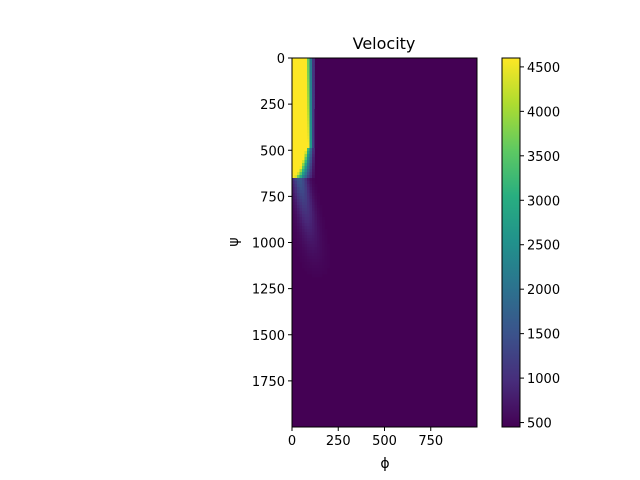  I want to click on y-tick-label: 500, so click(272, 151).